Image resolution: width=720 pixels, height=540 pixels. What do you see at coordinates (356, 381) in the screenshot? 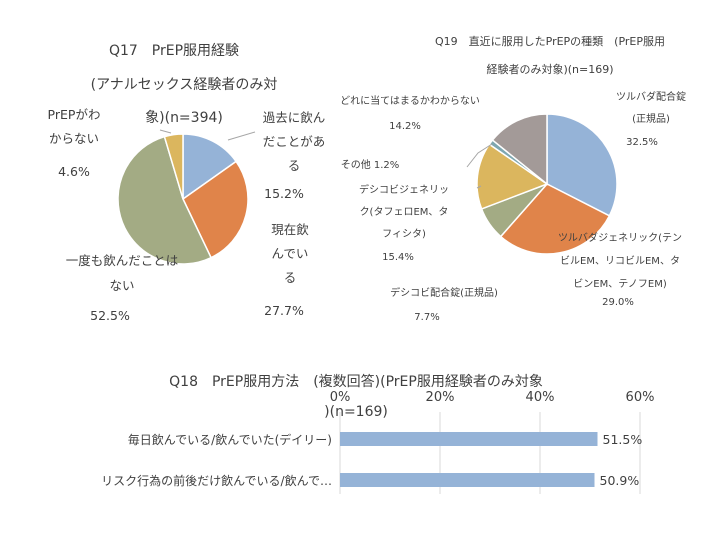
I see `q18-title: Q18 PrEP服用方法 (複数回答)(PrEP服用経験者のみ対象` at bounding box center [356, 381].